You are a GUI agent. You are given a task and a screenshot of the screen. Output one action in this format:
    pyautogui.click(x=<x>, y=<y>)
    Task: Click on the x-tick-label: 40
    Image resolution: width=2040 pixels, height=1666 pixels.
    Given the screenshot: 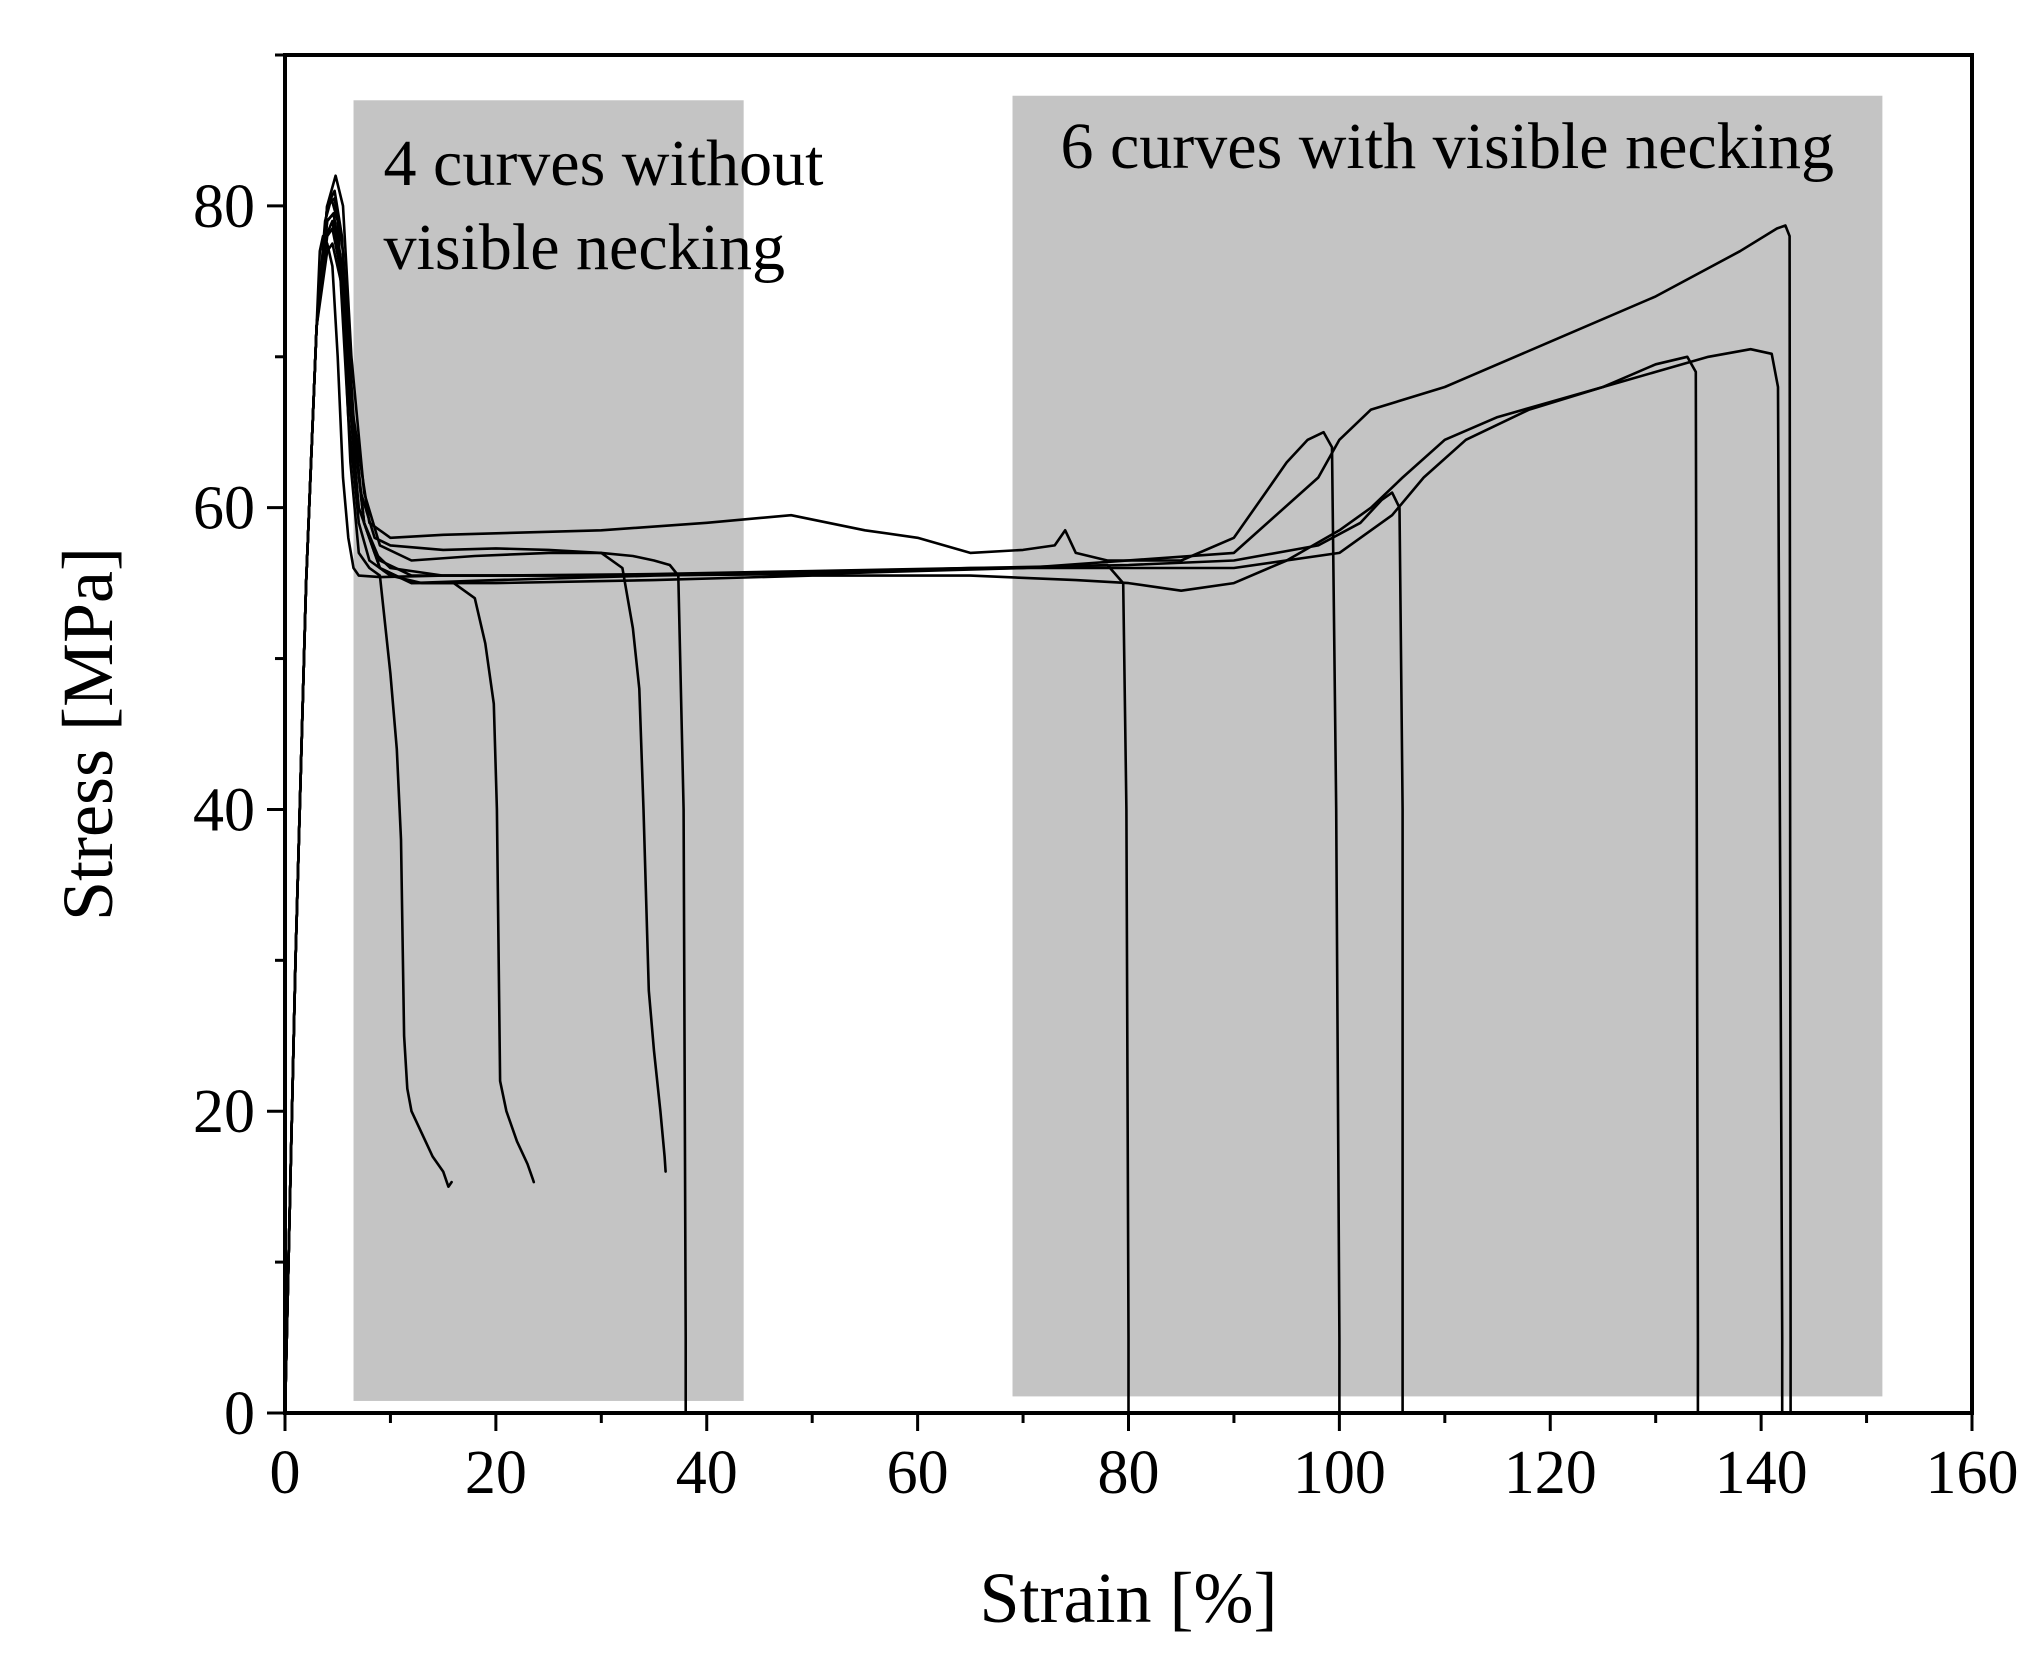 What is the action you would take?
    pyautogui.click(x=707, y=1473)
    